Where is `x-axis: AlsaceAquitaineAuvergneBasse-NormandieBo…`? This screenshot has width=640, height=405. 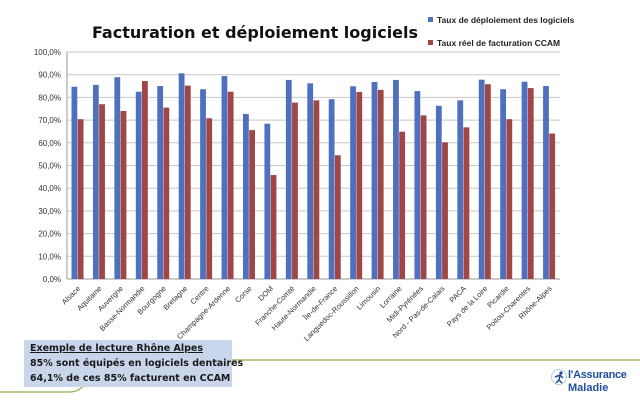
x-axis: AlsaceAquitaineAuvergneBasse-NormandieBo… is located at coordinates (307, 313).